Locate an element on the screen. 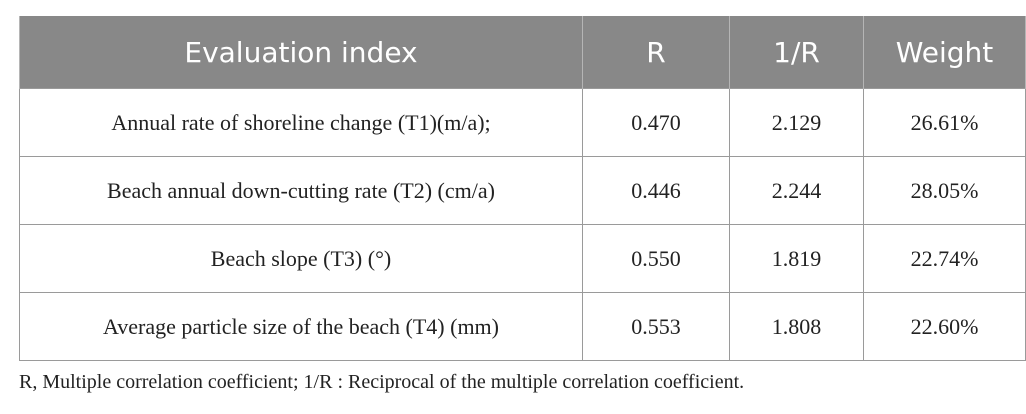 Image resolution: width=1026 pixels, height=414 pixels. cell-r: 0.550 is located at coordinates (656, 258).